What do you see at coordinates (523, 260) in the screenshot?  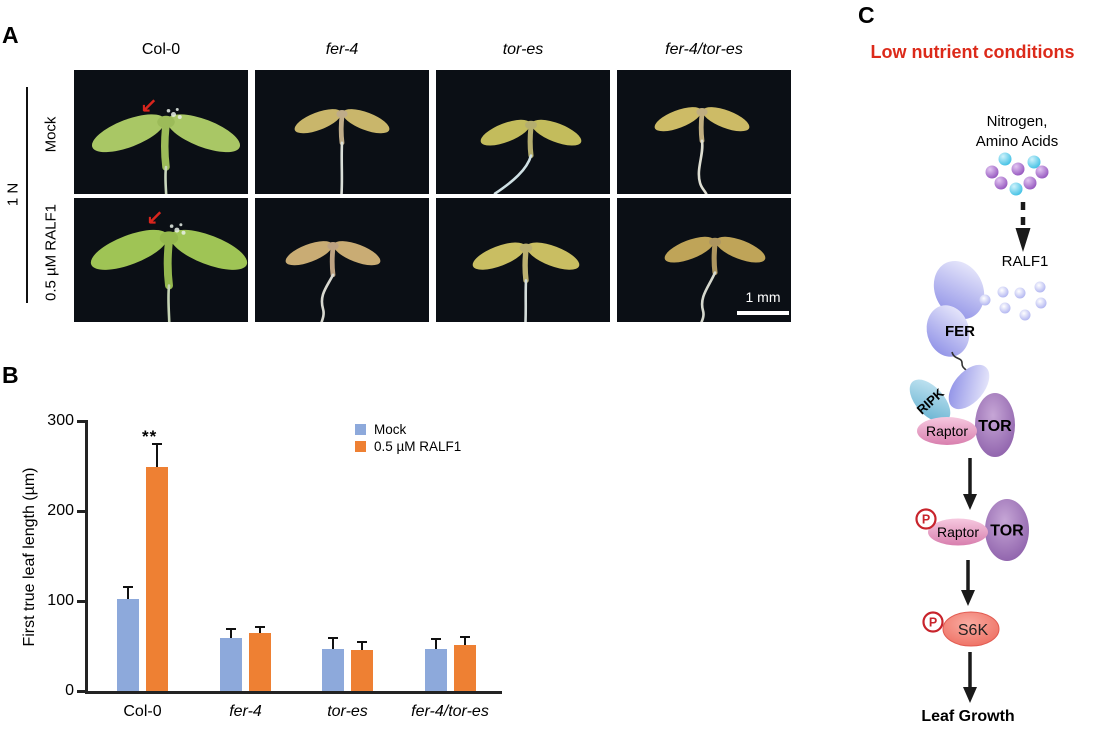 I see `seedling-image-2-ralf1` at bounding box center [523, 260].